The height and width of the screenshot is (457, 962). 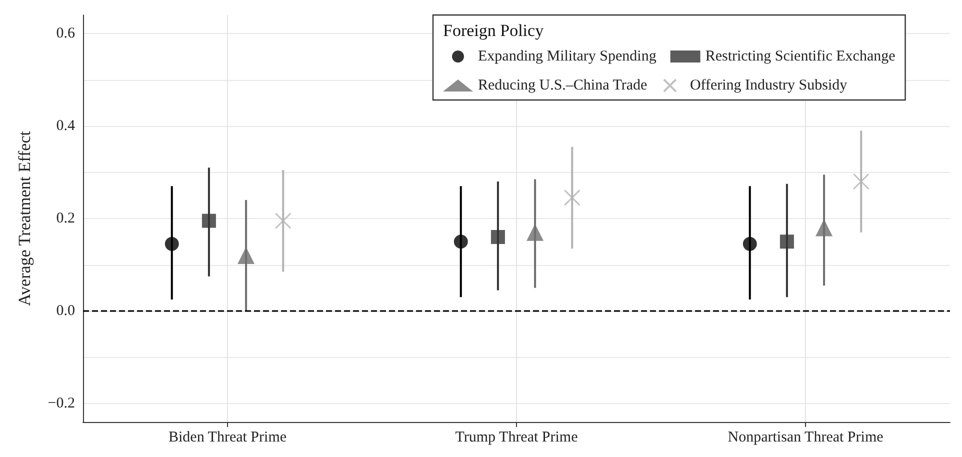 What do you see at coordinates (493, 30) in the screenshot?
I see `legend-title: Foreign Policy` at bounding box center [493, 30].